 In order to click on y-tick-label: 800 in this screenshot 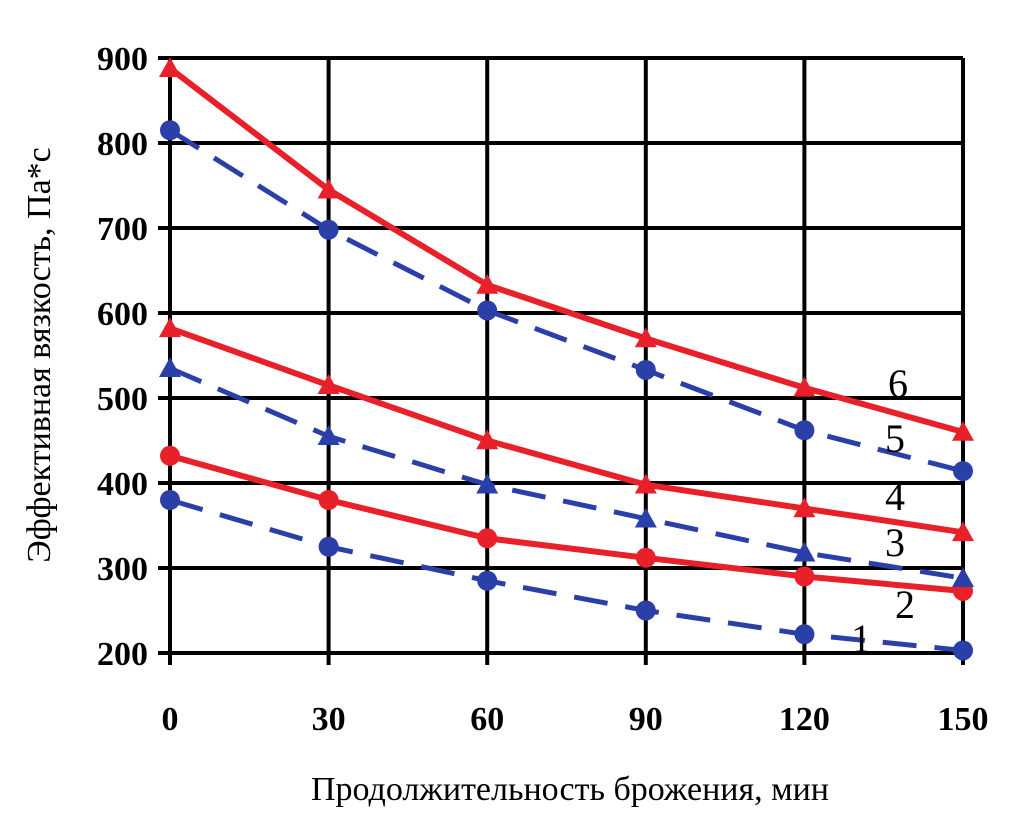, I will do `click(122, 144)`.